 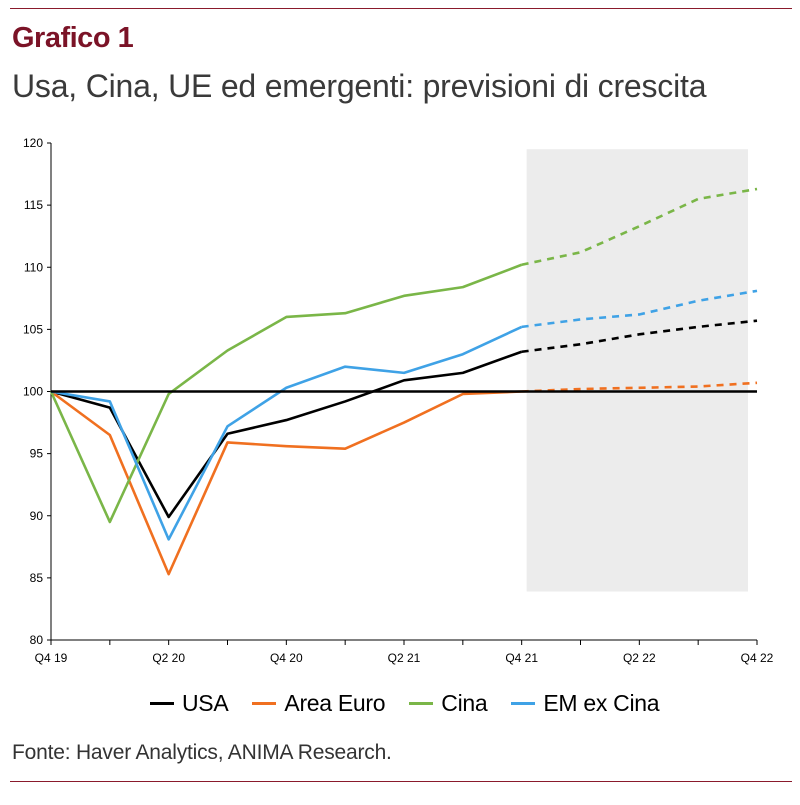 I want to click on y-tick-label: 115, so click(x=33, y=205).